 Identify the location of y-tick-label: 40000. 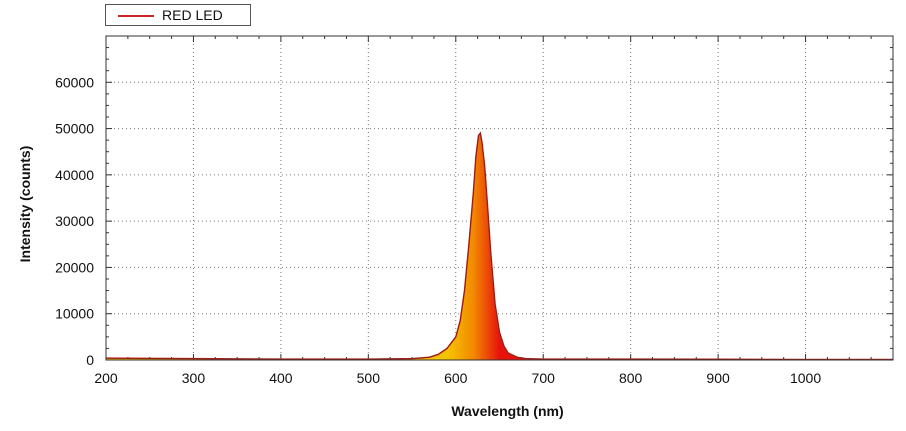
(74, 175).